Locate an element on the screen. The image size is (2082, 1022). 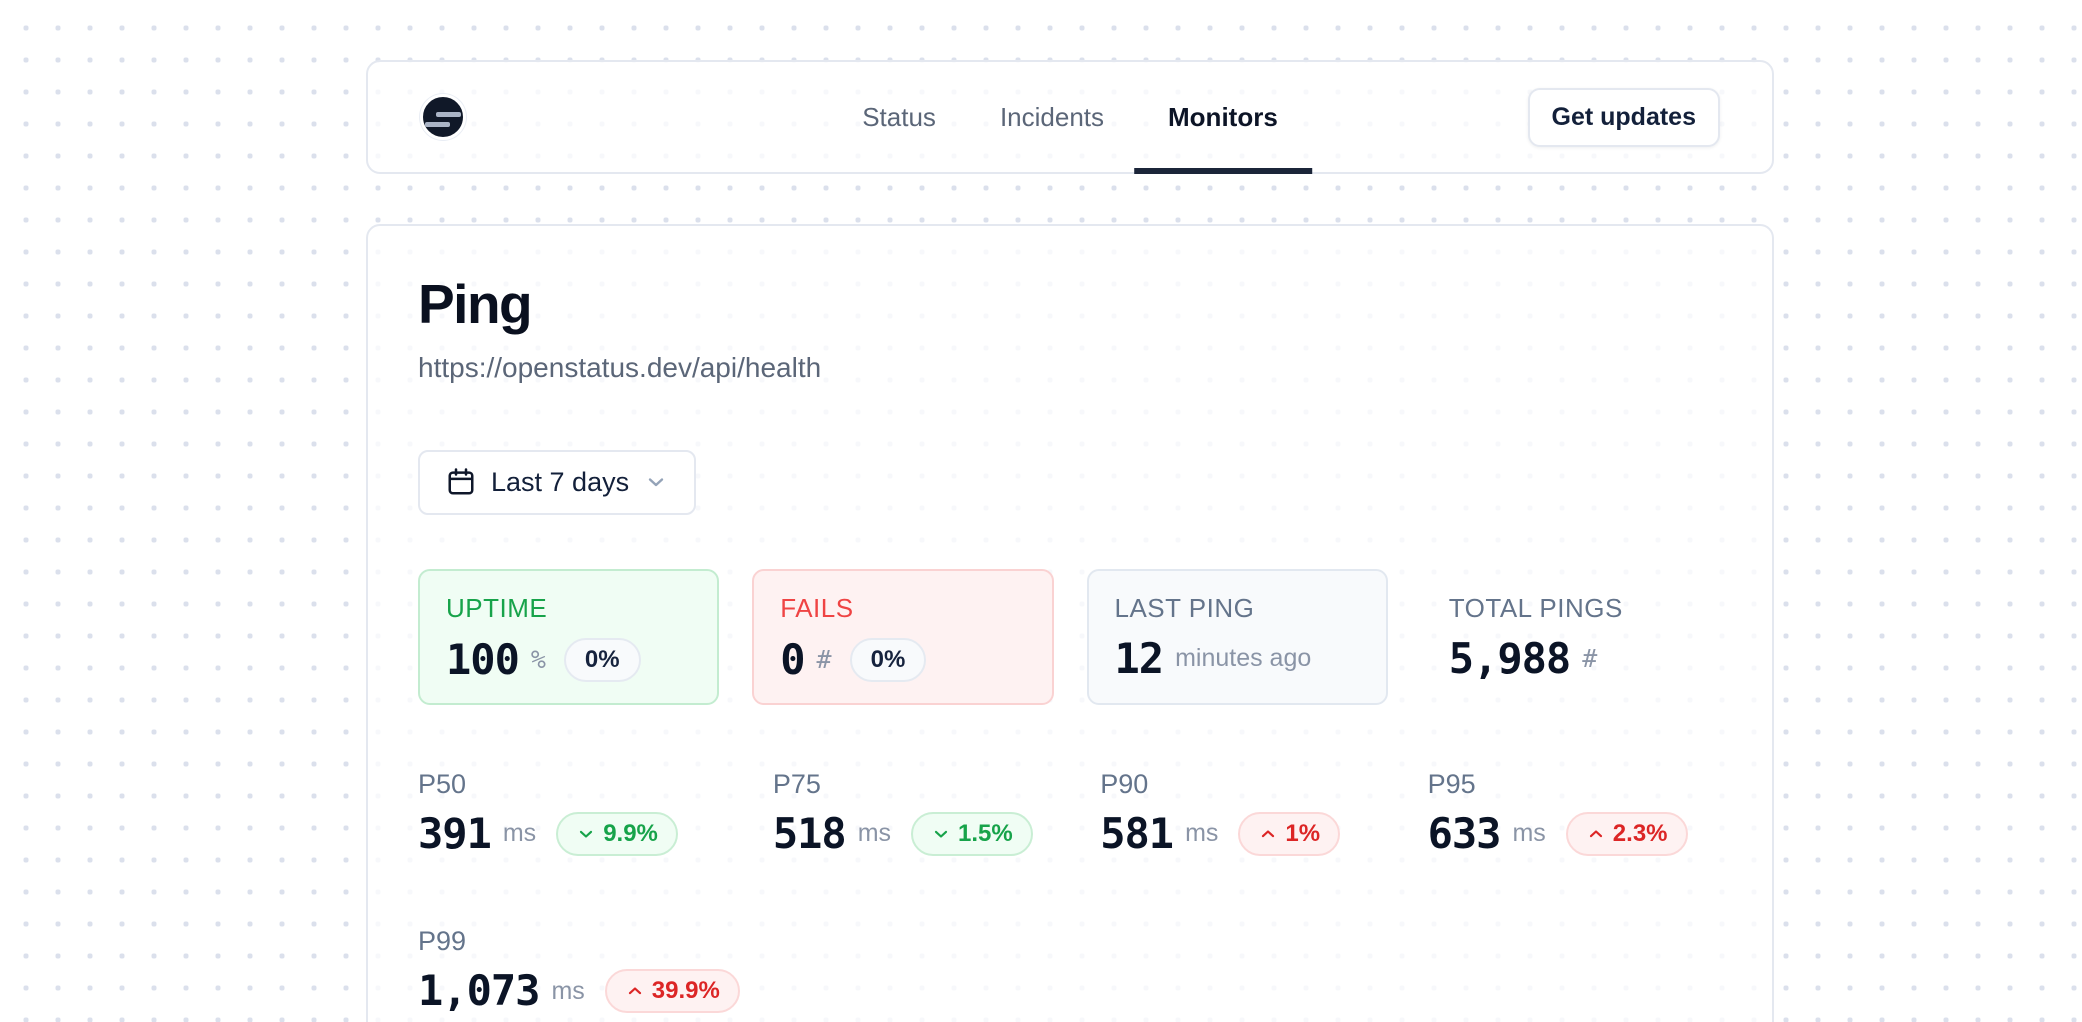
stat-card-uptime: UPTIME 100 % 0% is located at coordinates (569, 636).